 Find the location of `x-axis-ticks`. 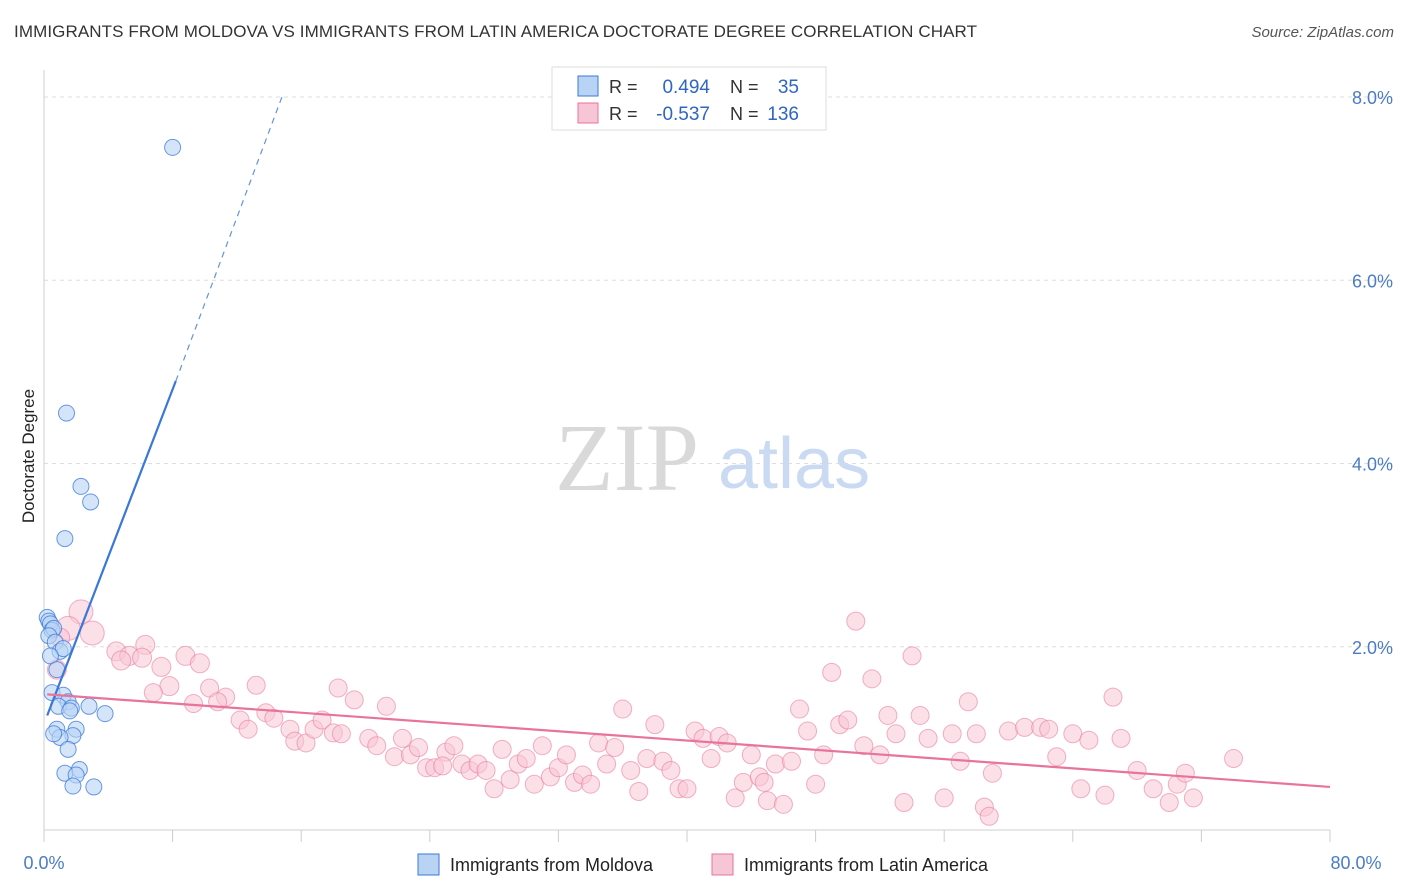

x-axis-ticks is located at coordinates (687, 836).